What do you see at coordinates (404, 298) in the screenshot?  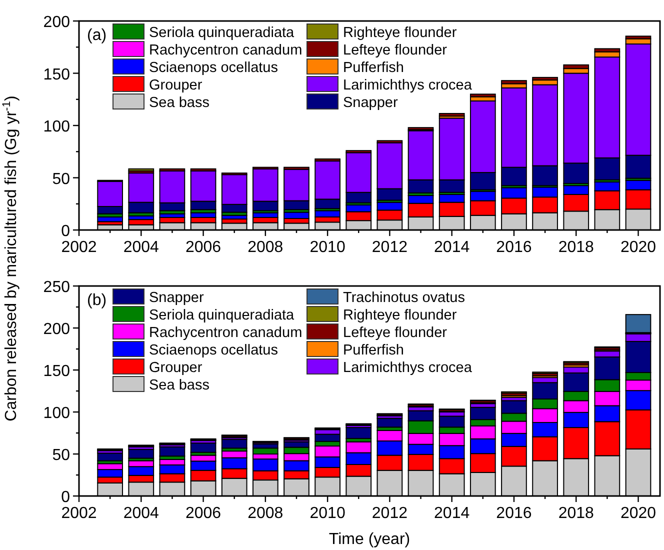 I see `legend-label: Trachinotus ovatus` at bounding box center [404, 298].